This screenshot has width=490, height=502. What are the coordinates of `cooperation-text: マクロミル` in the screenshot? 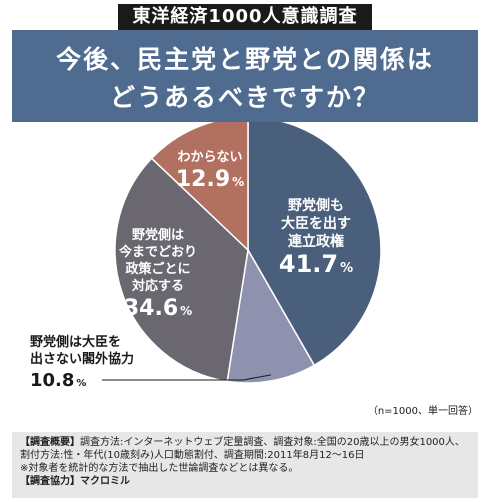 It's located at (105, 481).